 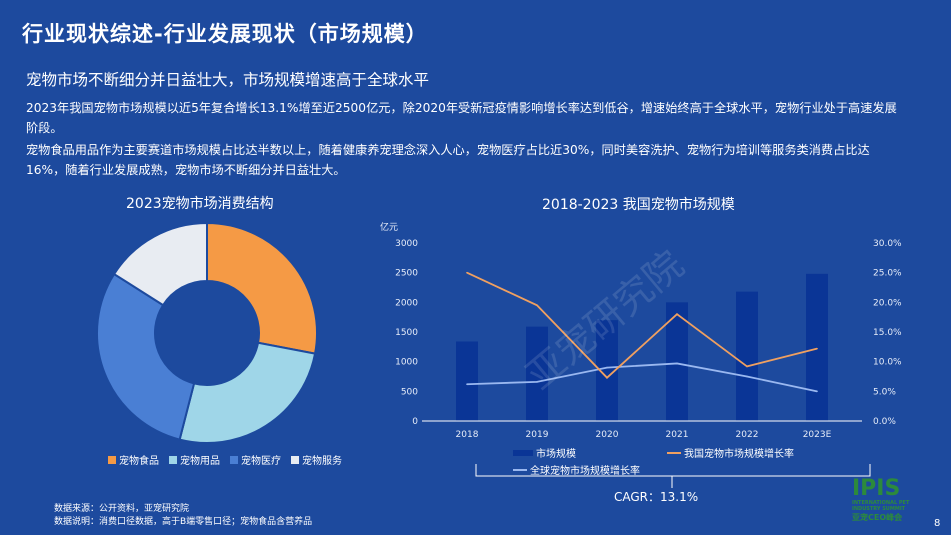 What do you see at coordinates (406, 303) in the screenshot?
I see `y-tick-label: 2000` at bounding box center [406, 303].